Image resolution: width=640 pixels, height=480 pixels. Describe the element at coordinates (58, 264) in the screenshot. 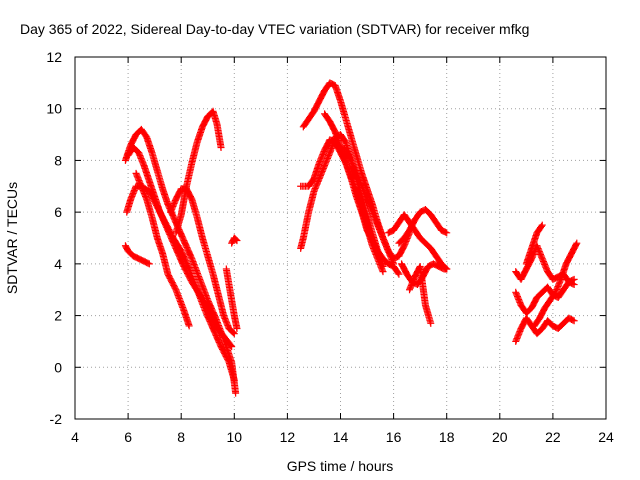

I see `y-tick-label: 4` at that location.